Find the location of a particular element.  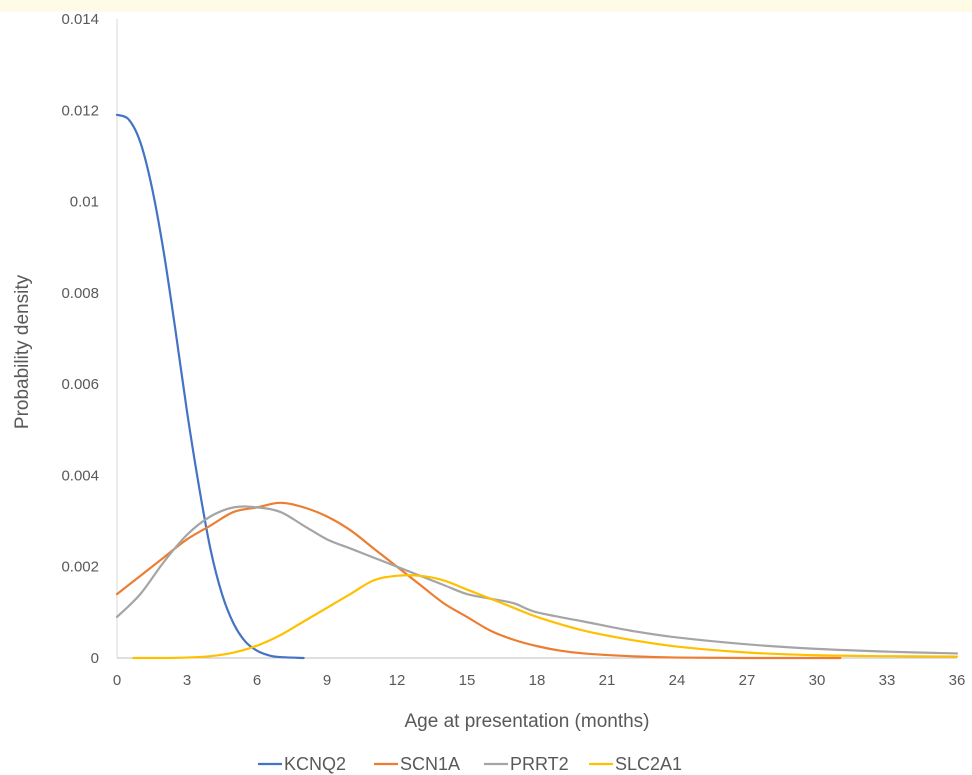

x-tick-label: 27 is located at coordinates (747, 680).